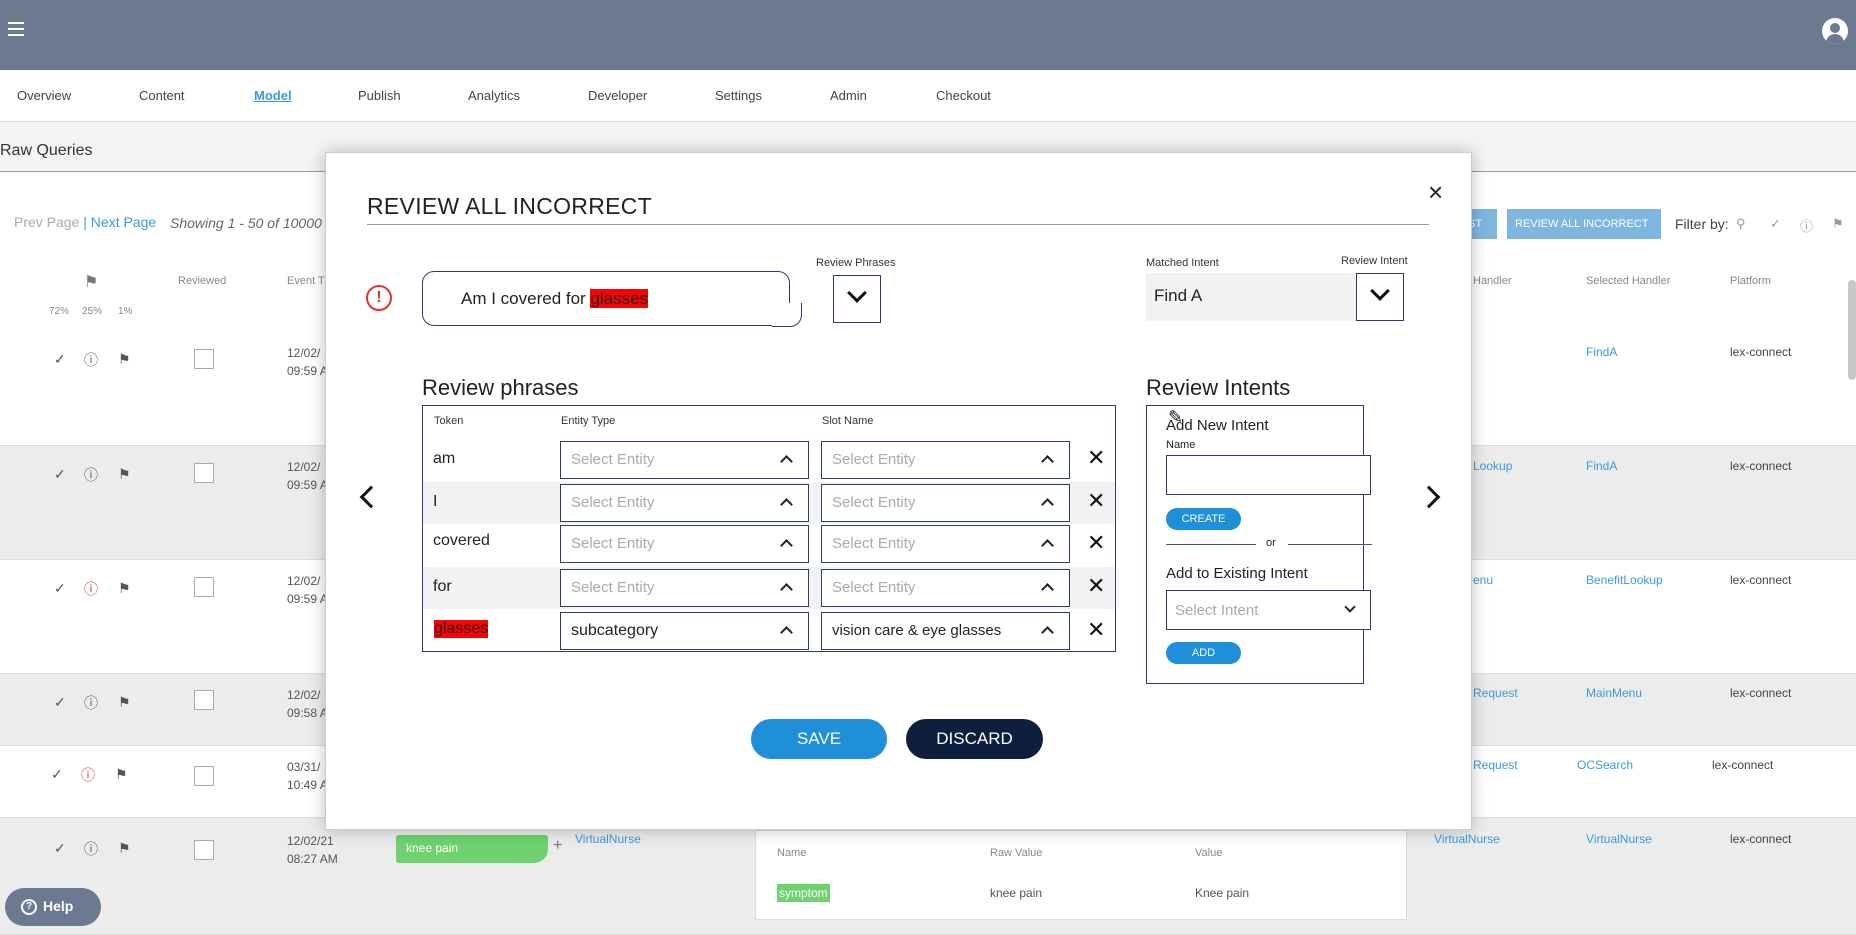 This screenshot has width=1856, height=935. Describe the element at coordinates (1374, 261) in the screenshot. I see `review-intent-label: Review Intent` at that location.